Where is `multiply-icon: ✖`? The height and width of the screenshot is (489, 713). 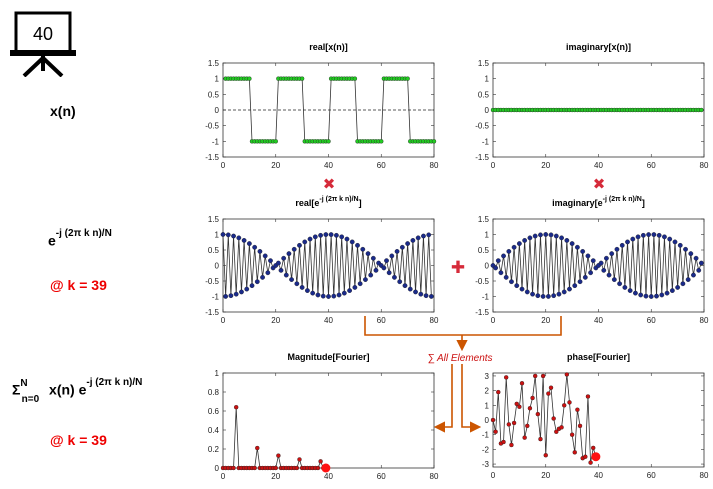
multiply-icon: ✖ is located at coordinates (329, 184).